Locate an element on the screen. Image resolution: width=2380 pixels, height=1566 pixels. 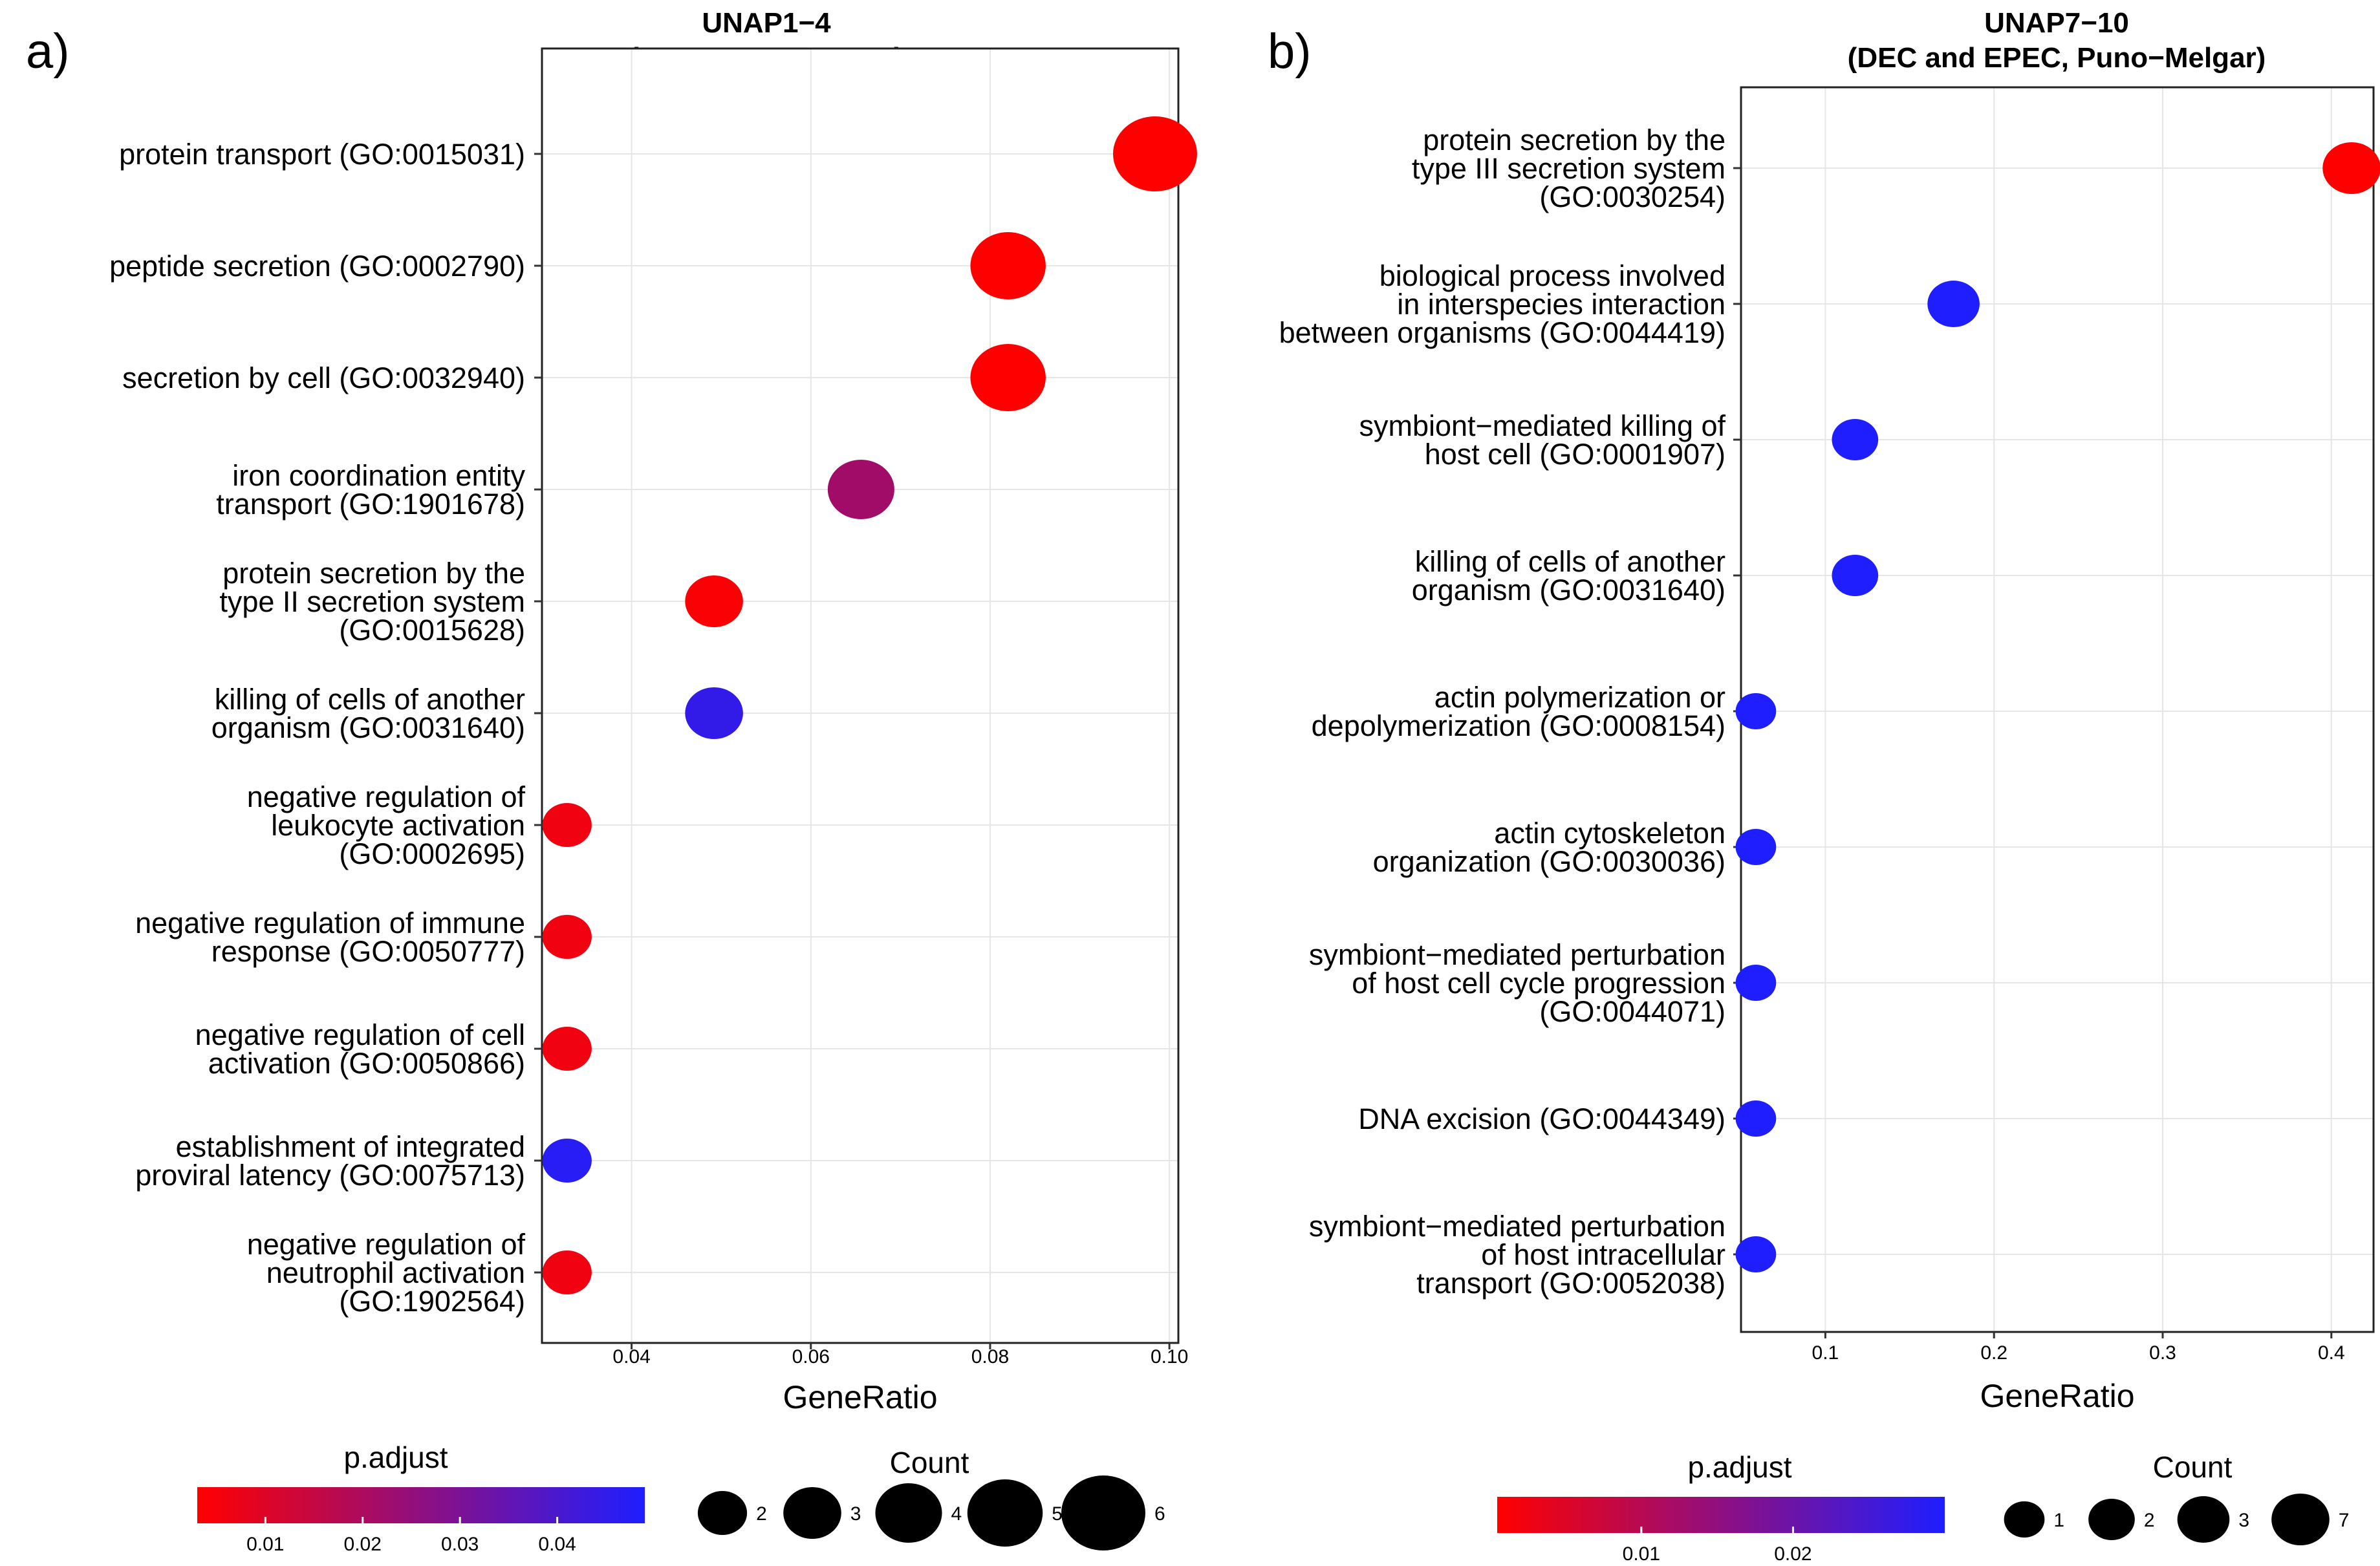
y-tick-label: in interspecies interaction is located at coordinates (1561, 304).